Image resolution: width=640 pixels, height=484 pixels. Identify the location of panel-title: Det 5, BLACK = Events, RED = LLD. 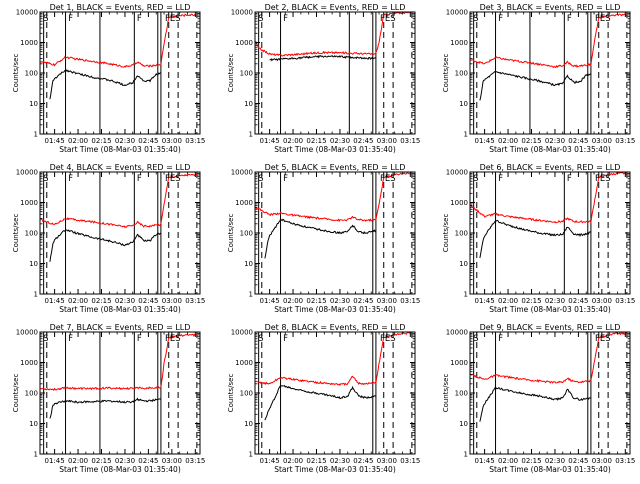
(335, 167).